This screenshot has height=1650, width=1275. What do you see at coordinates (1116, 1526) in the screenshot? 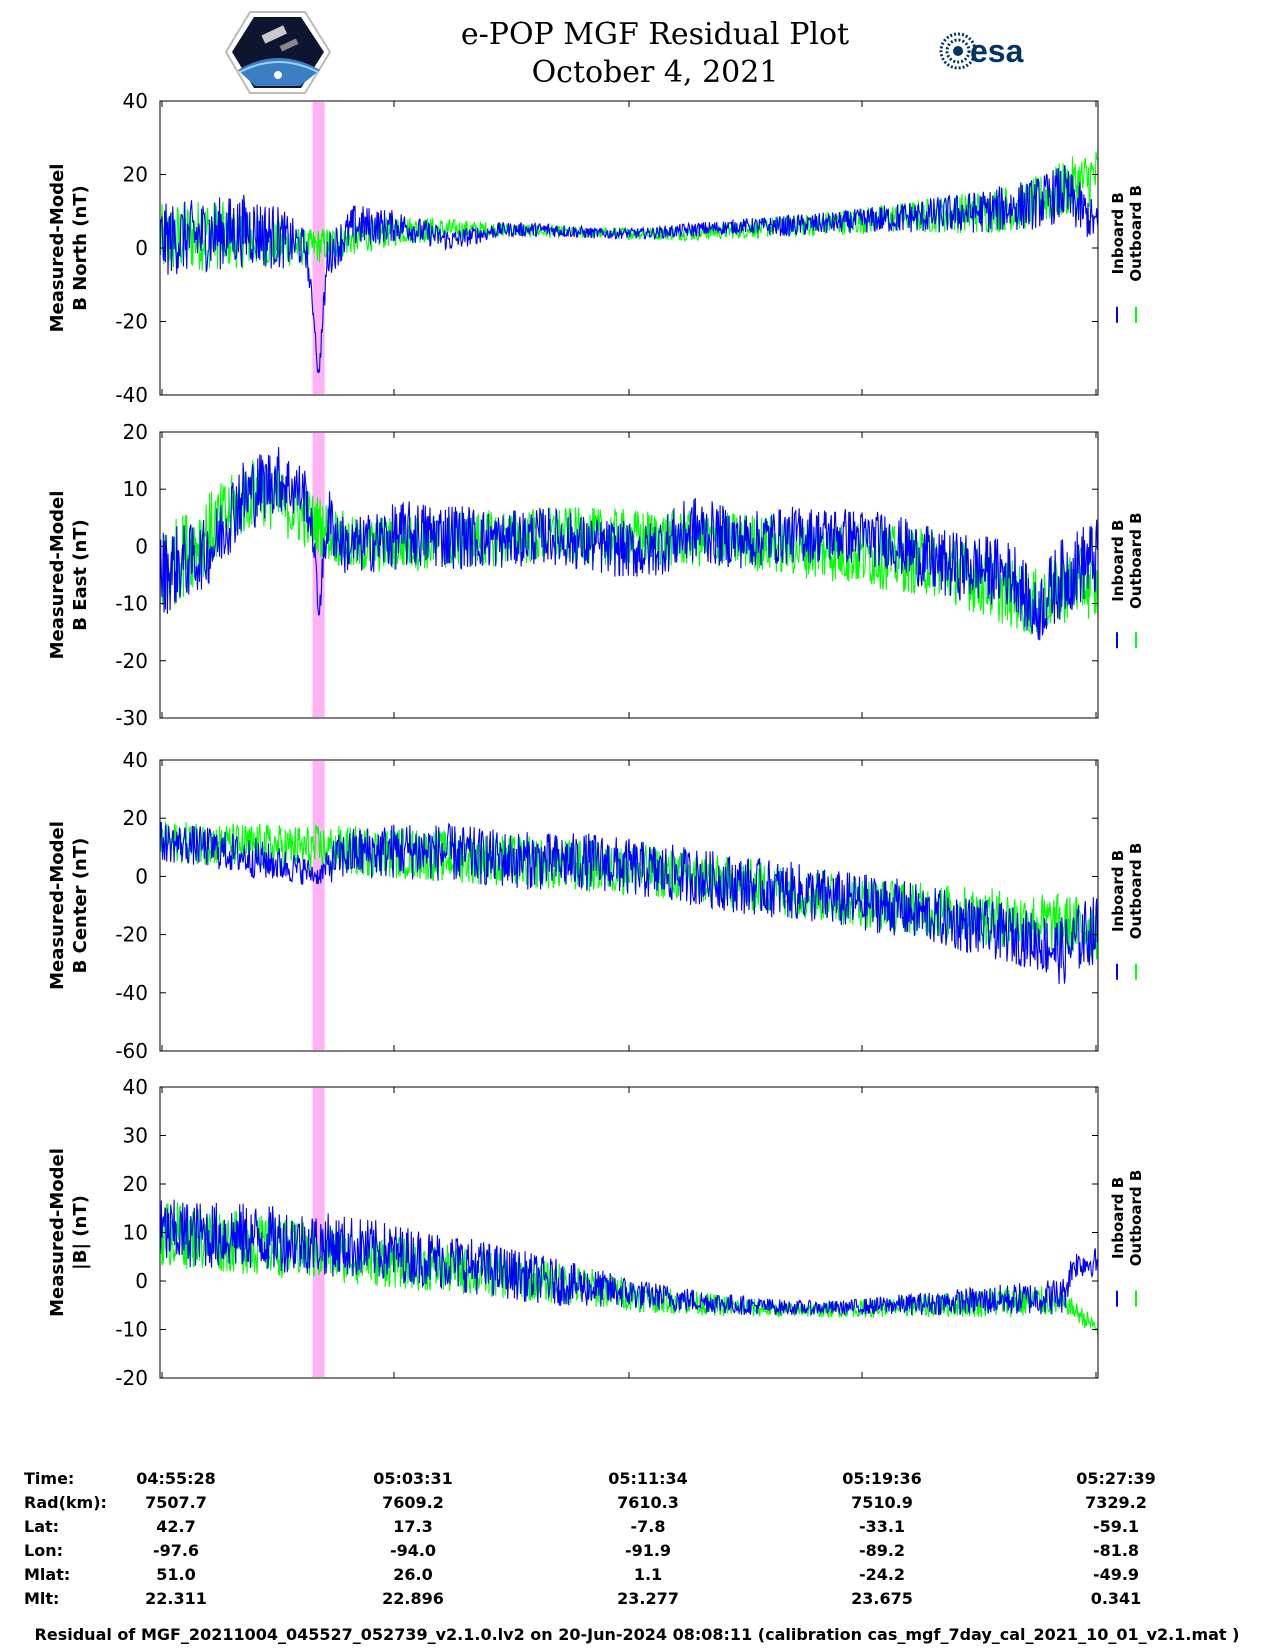
I see `ephemeris-lat-value: -59.1` at bounding box center [1116, 1526].